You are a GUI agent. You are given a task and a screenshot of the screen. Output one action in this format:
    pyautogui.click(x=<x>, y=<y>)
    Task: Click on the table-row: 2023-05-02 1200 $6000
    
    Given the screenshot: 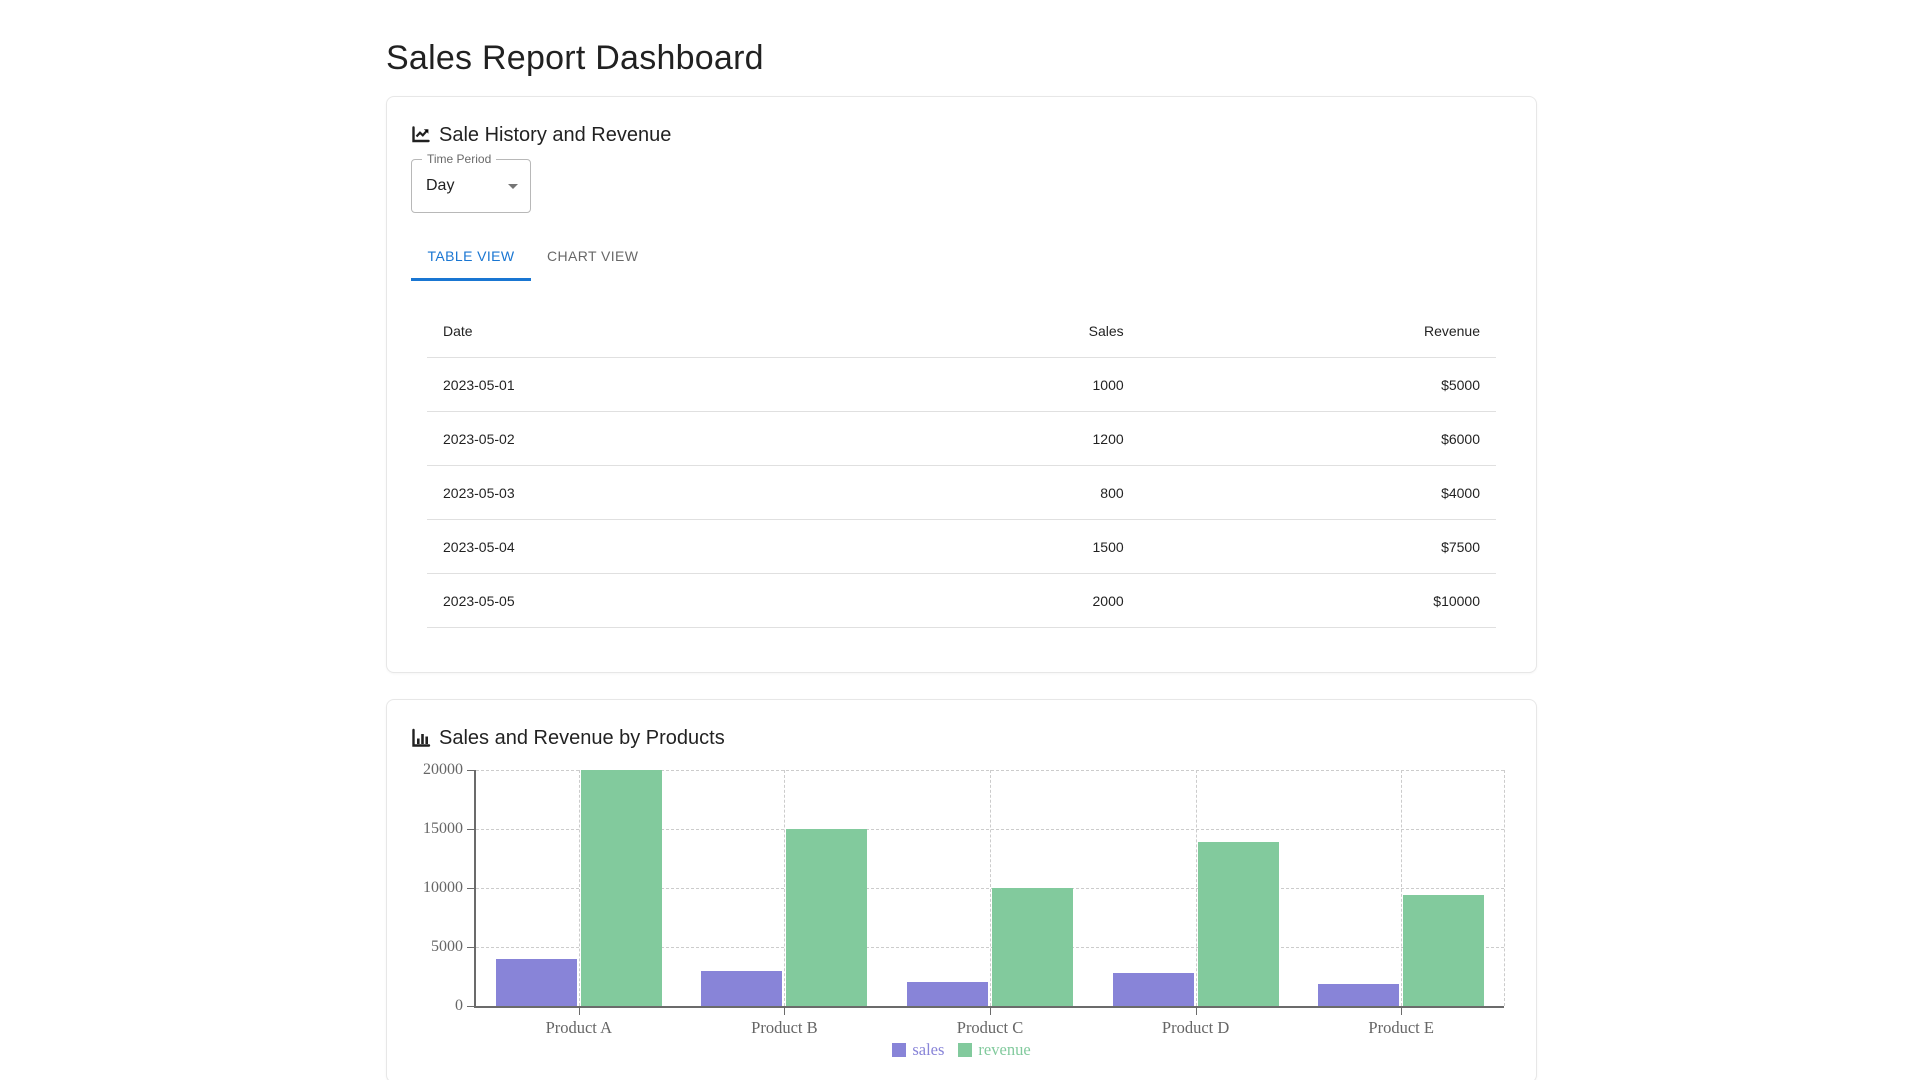 What is the action you would take?
    pyautogui.click(x=961, y=438)
    